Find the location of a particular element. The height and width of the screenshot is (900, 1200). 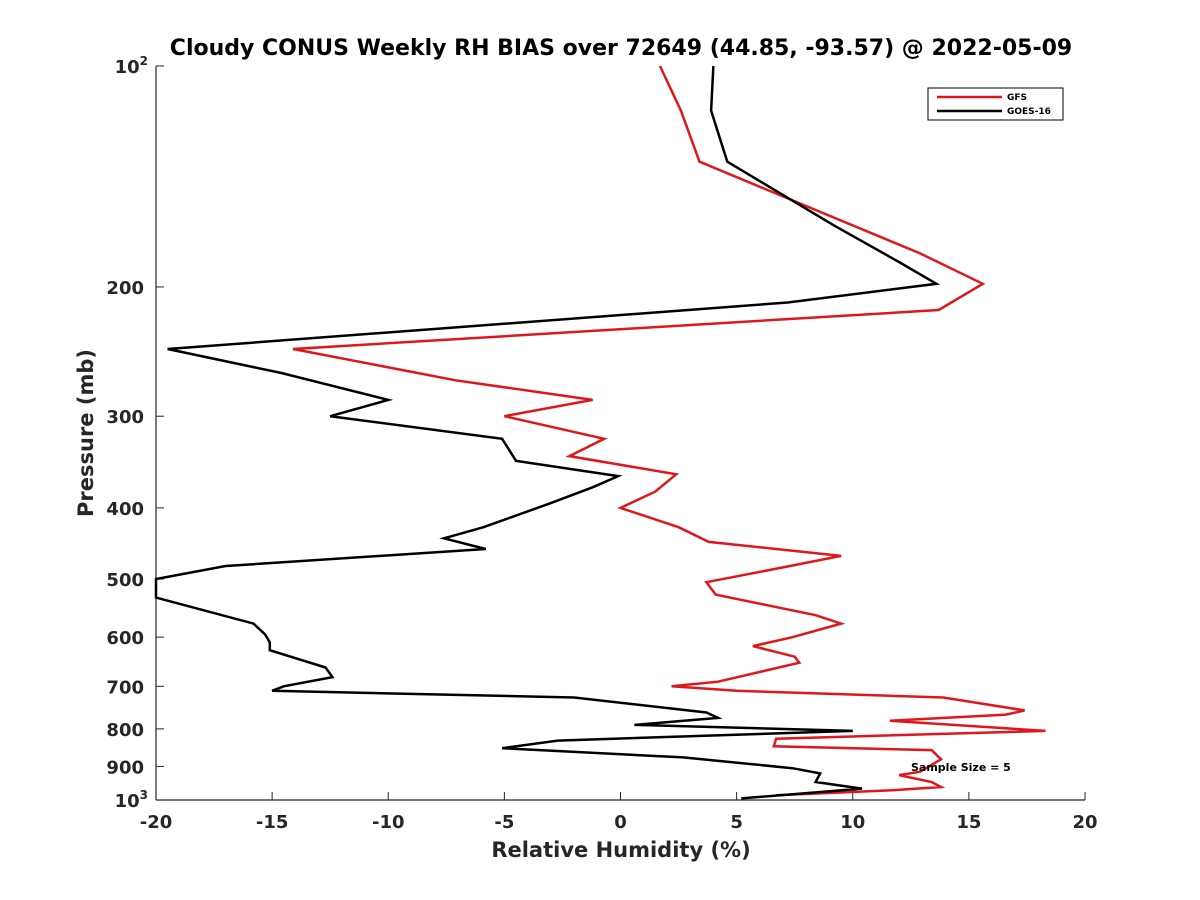

y-tick-label: 10³ is located at coordinates (131, 800).